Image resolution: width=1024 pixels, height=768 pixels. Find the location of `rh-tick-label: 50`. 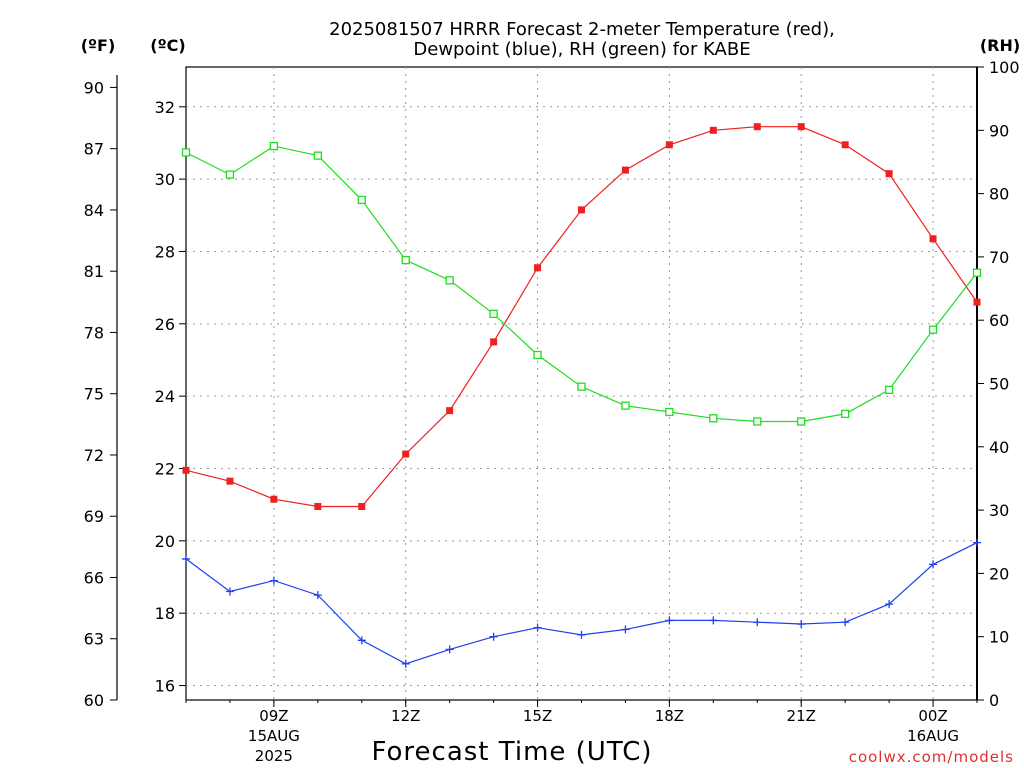

rh-tick-label: 50 is located at coordinates (999, 384).